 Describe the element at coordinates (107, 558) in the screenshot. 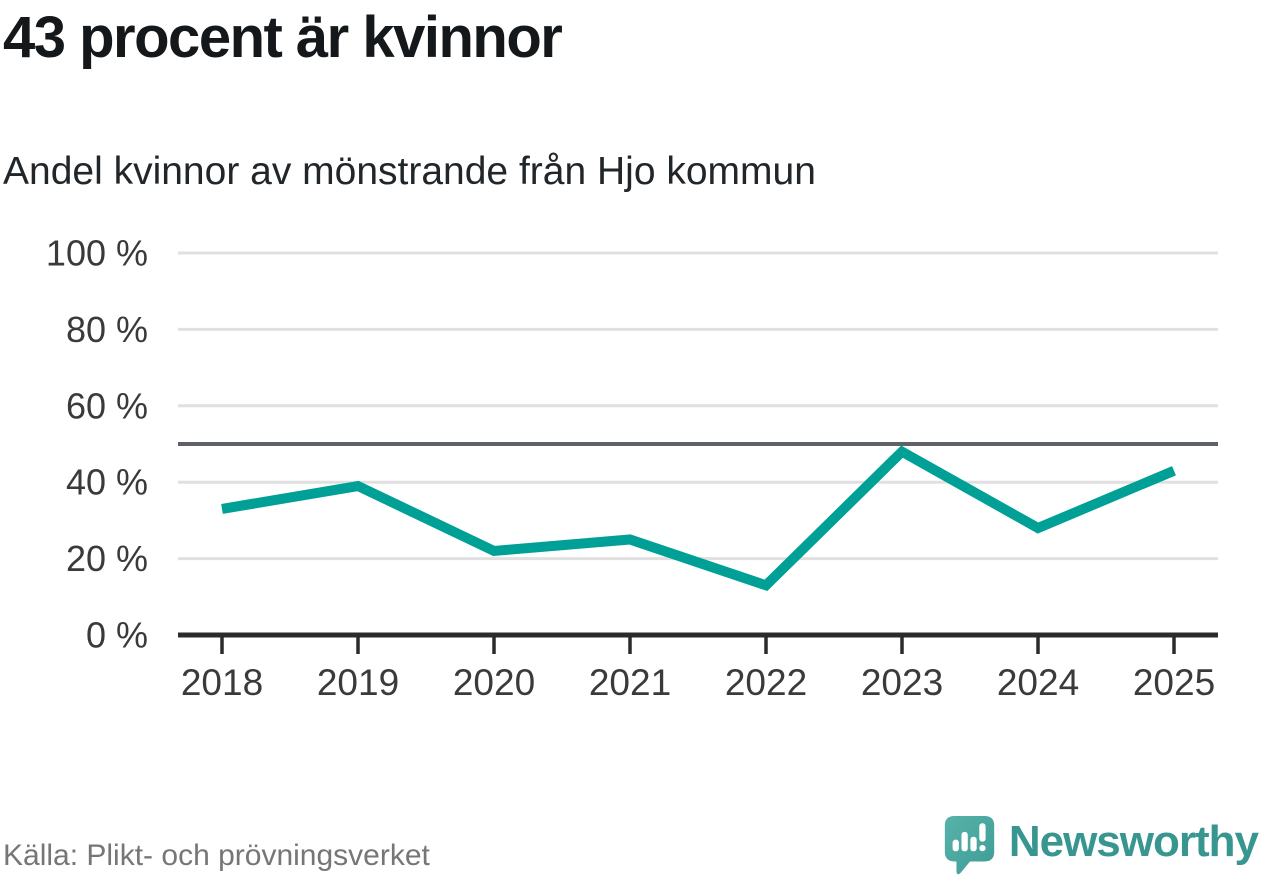

I see `y-axis-label-20: 20 %` at that location.